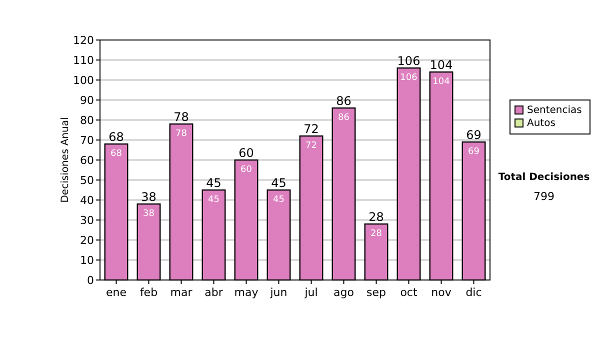  I want to click on y-tick-label: 40, so click(87, 200).